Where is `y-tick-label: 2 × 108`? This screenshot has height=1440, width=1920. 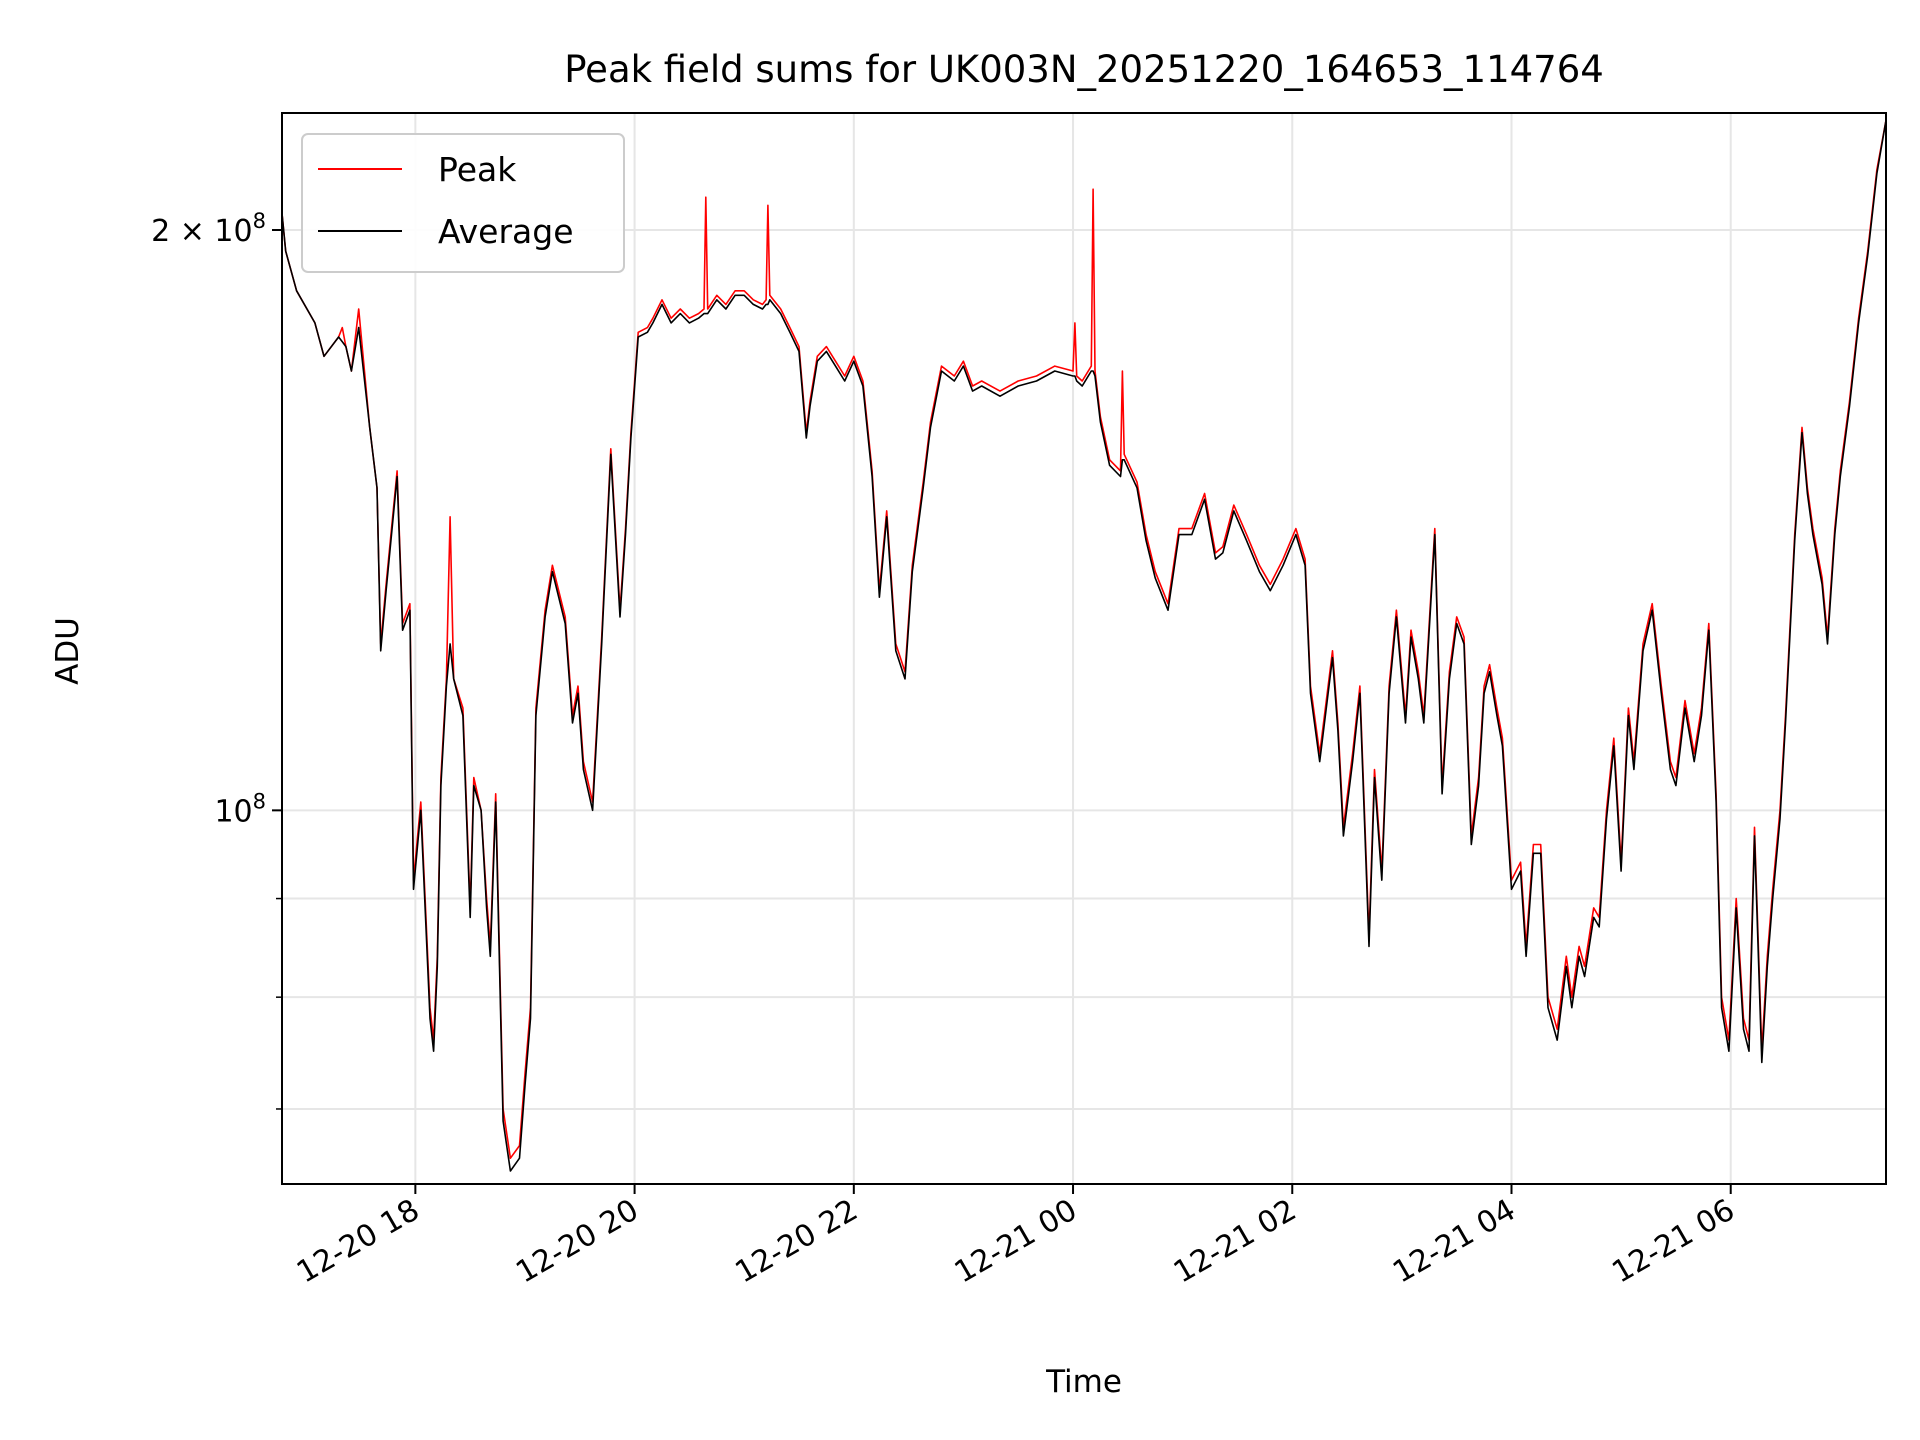 y-tick-label: 2 × 108 is located at coordinates (208, 229).